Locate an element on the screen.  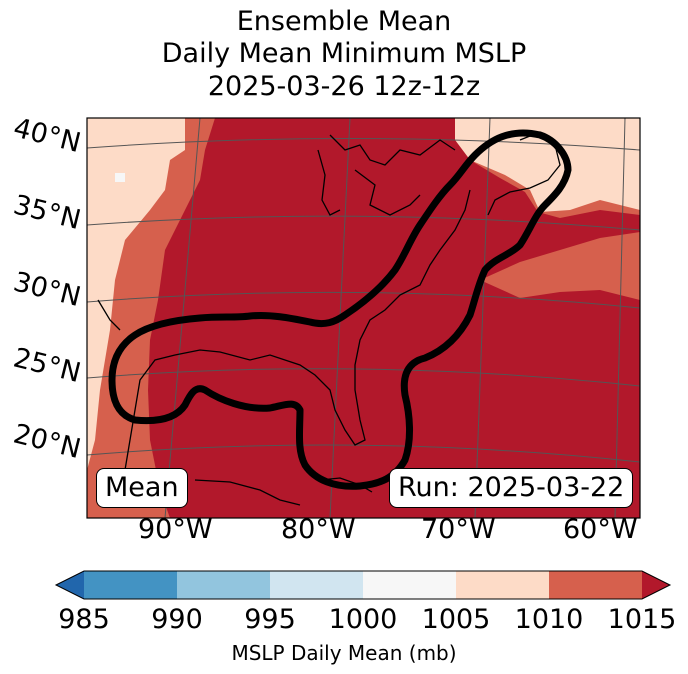
lon-label-60: 60°W is located at coordinates (600, 529).